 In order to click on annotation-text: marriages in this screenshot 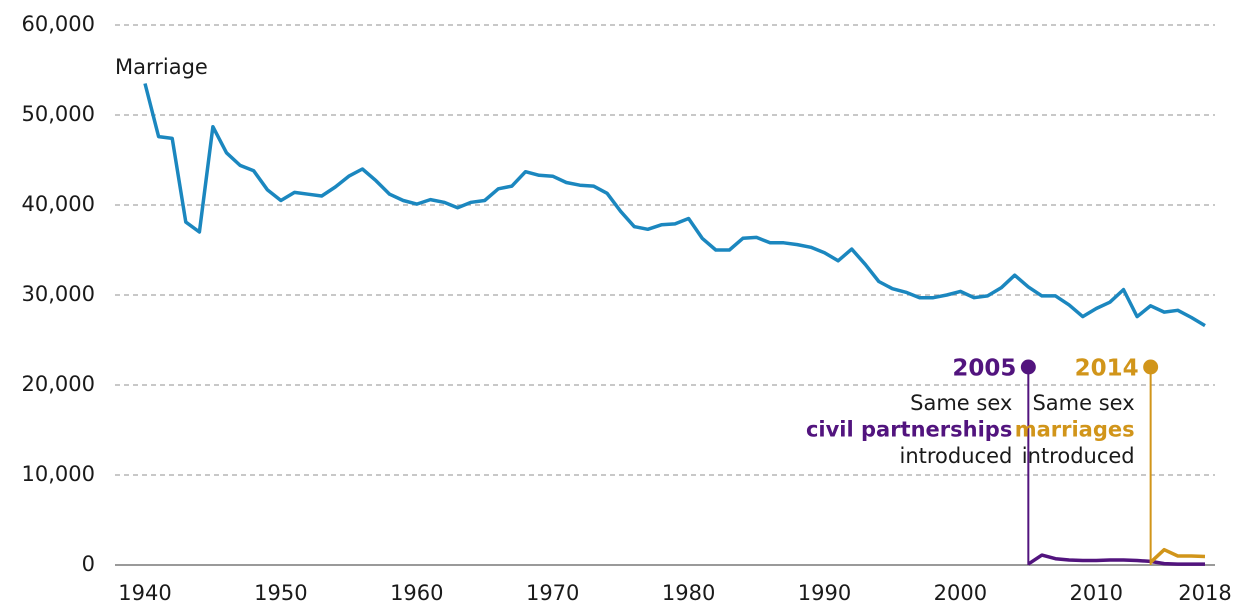, I will do `click(1075, 430)`.